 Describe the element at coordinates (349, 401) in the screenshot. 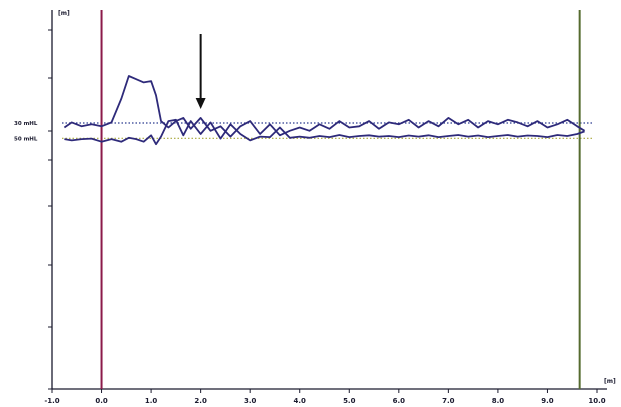

I see `x-tick-label: 5.0` at that location.